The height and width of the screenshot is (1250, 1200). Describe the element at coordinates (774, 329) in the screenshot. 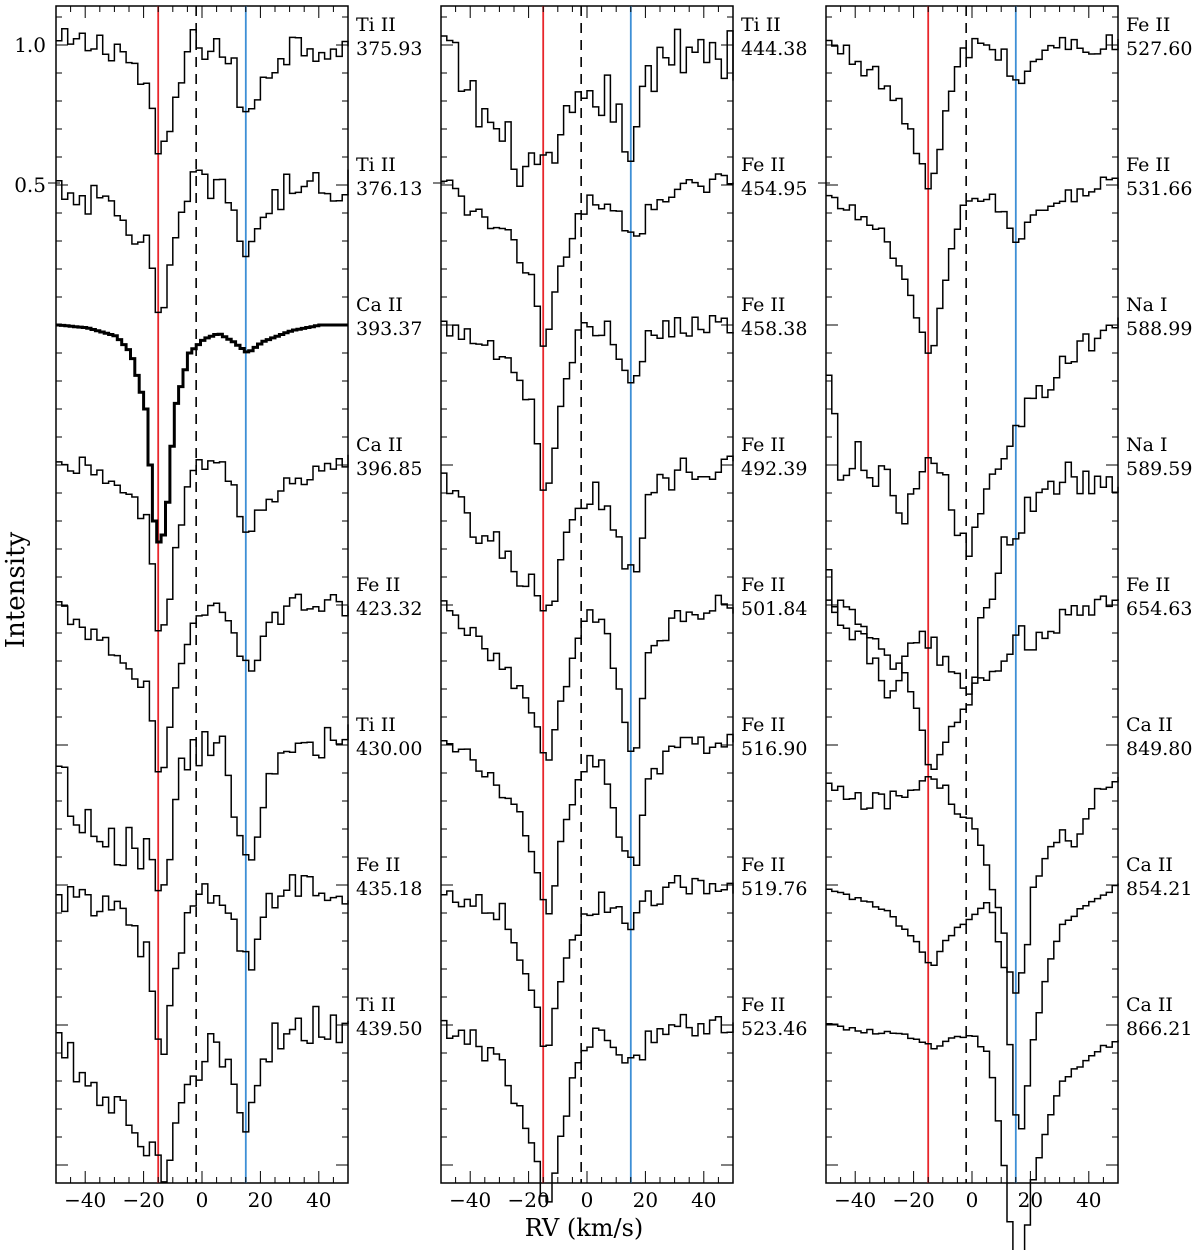

I see `series-wavelength-label: 458.38` at that location.